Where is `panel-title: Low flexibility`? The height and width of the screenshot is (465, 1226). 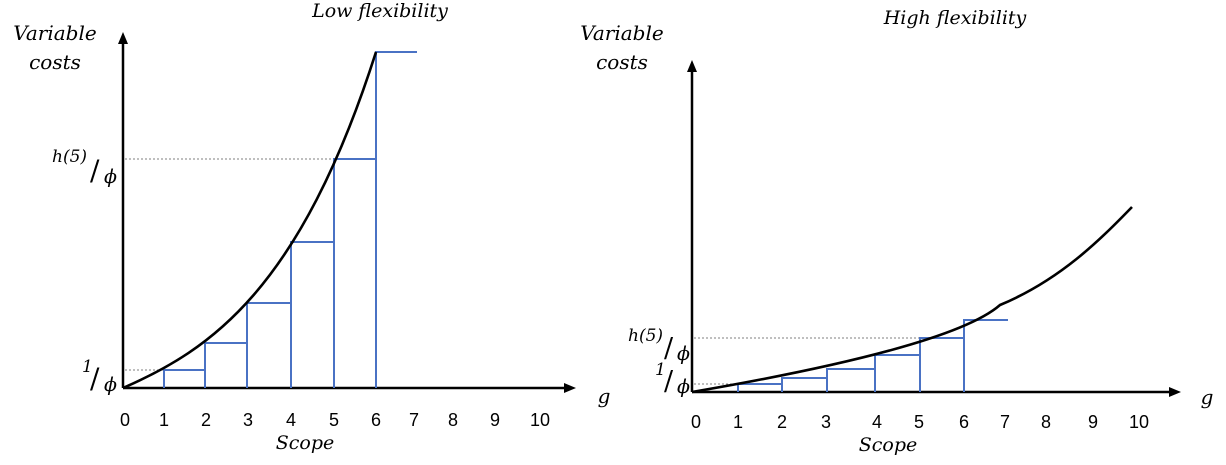
panel-title: Low flexibility is located at coordinates (379, 11).